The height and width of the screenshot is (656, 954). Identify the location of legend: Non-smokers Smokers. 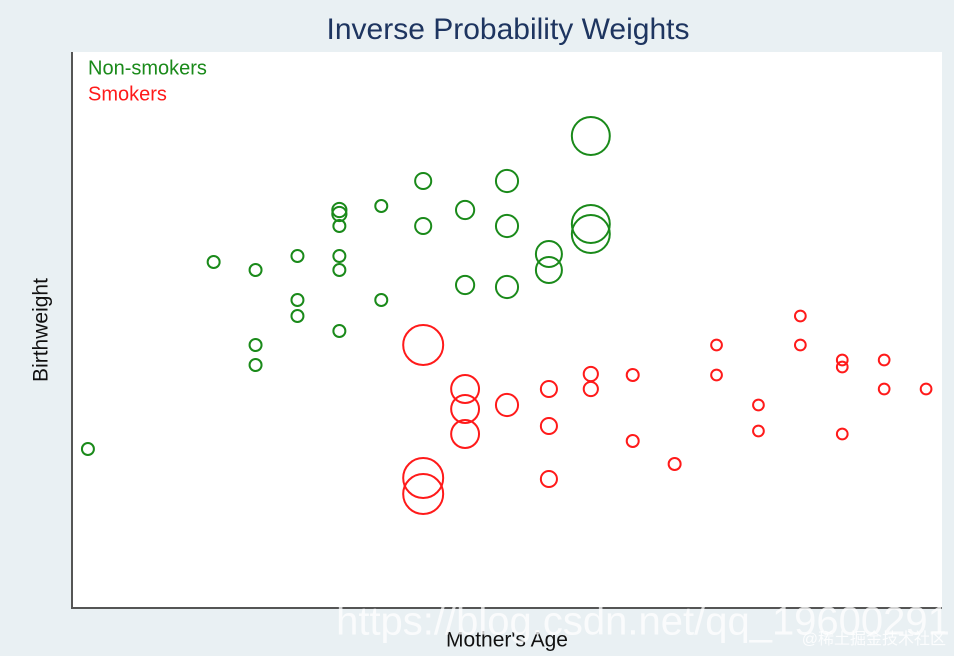
(147, 81).